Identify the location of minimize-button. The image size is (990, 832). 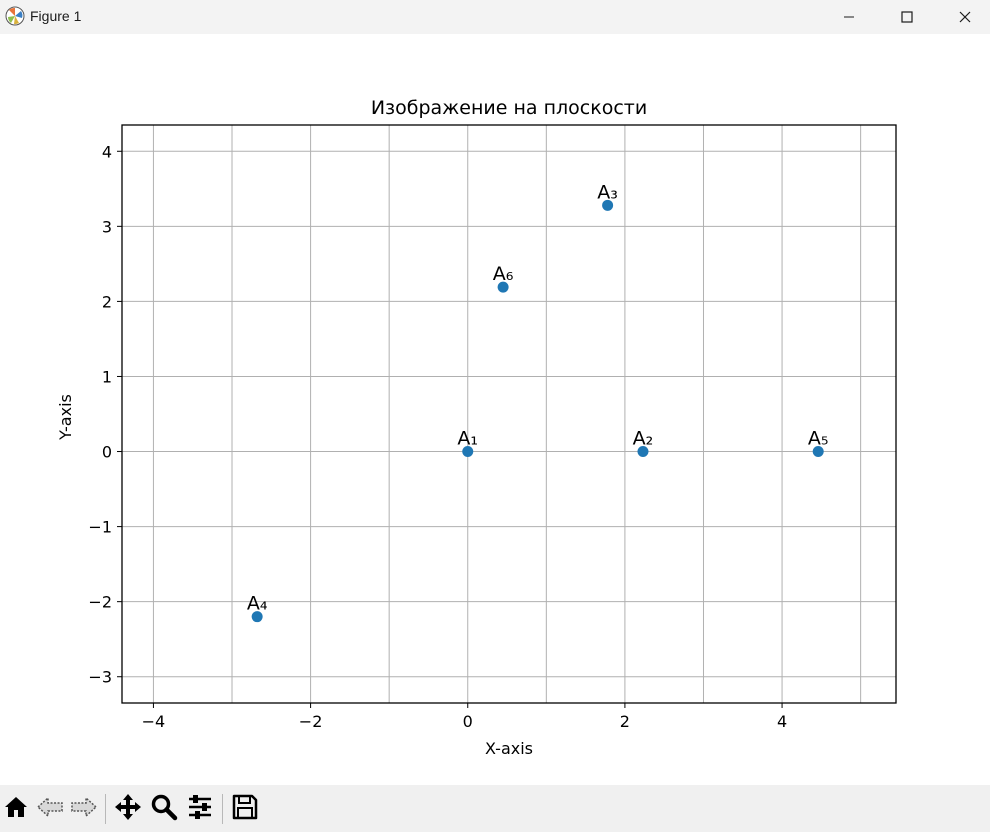
(849, 17).